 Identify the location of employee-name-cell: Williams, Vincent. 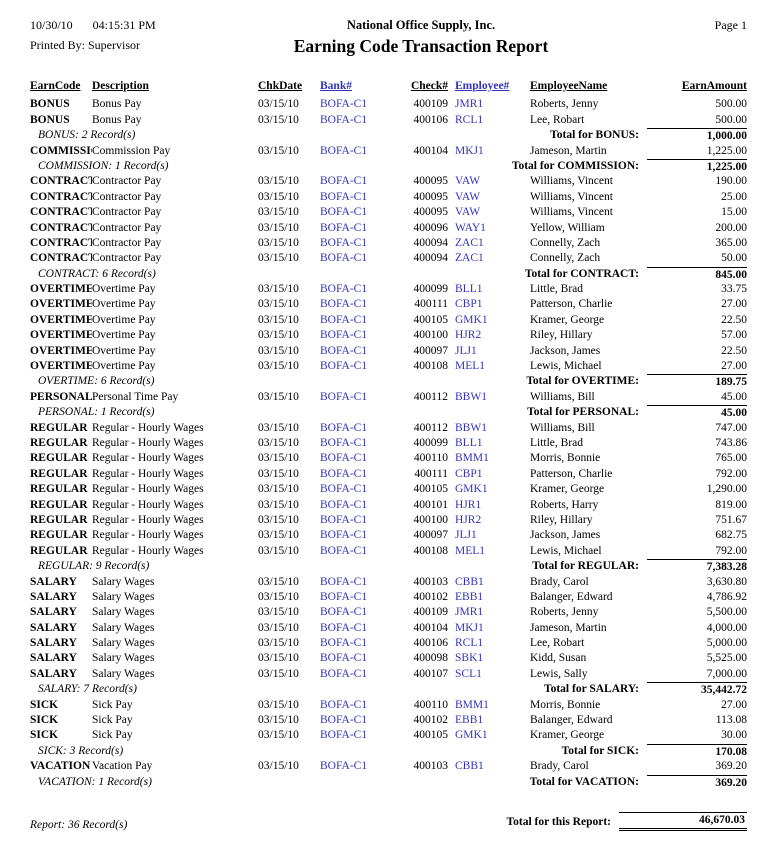
(571, 181).